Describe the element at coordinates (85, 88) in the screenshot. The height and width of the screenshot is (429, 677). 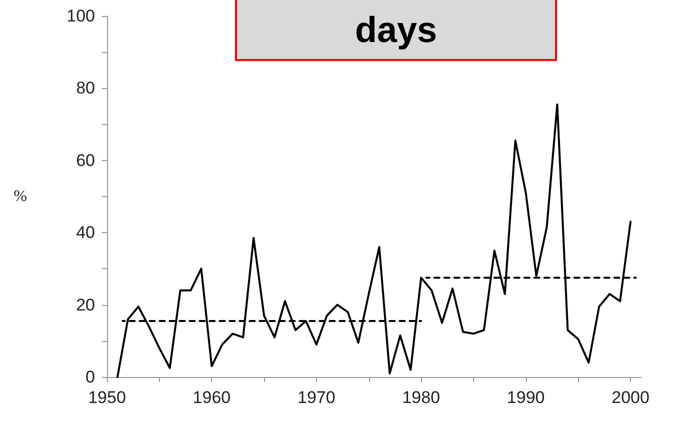
I see `y-tick-label: 80` at that location.